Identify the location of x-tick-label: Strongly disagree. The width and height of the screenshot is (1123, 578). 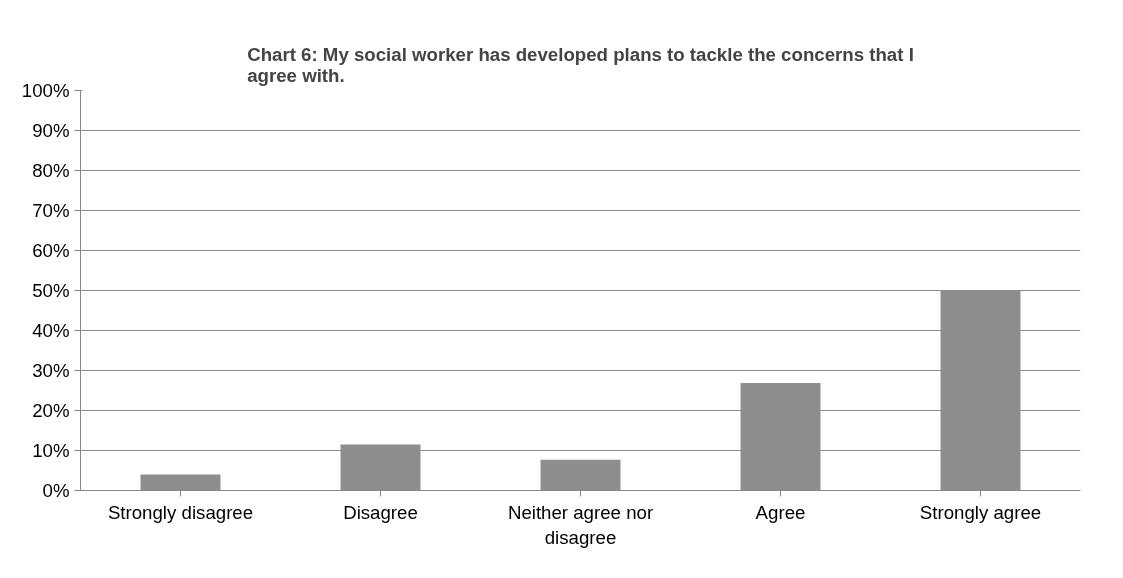
(180, 512).